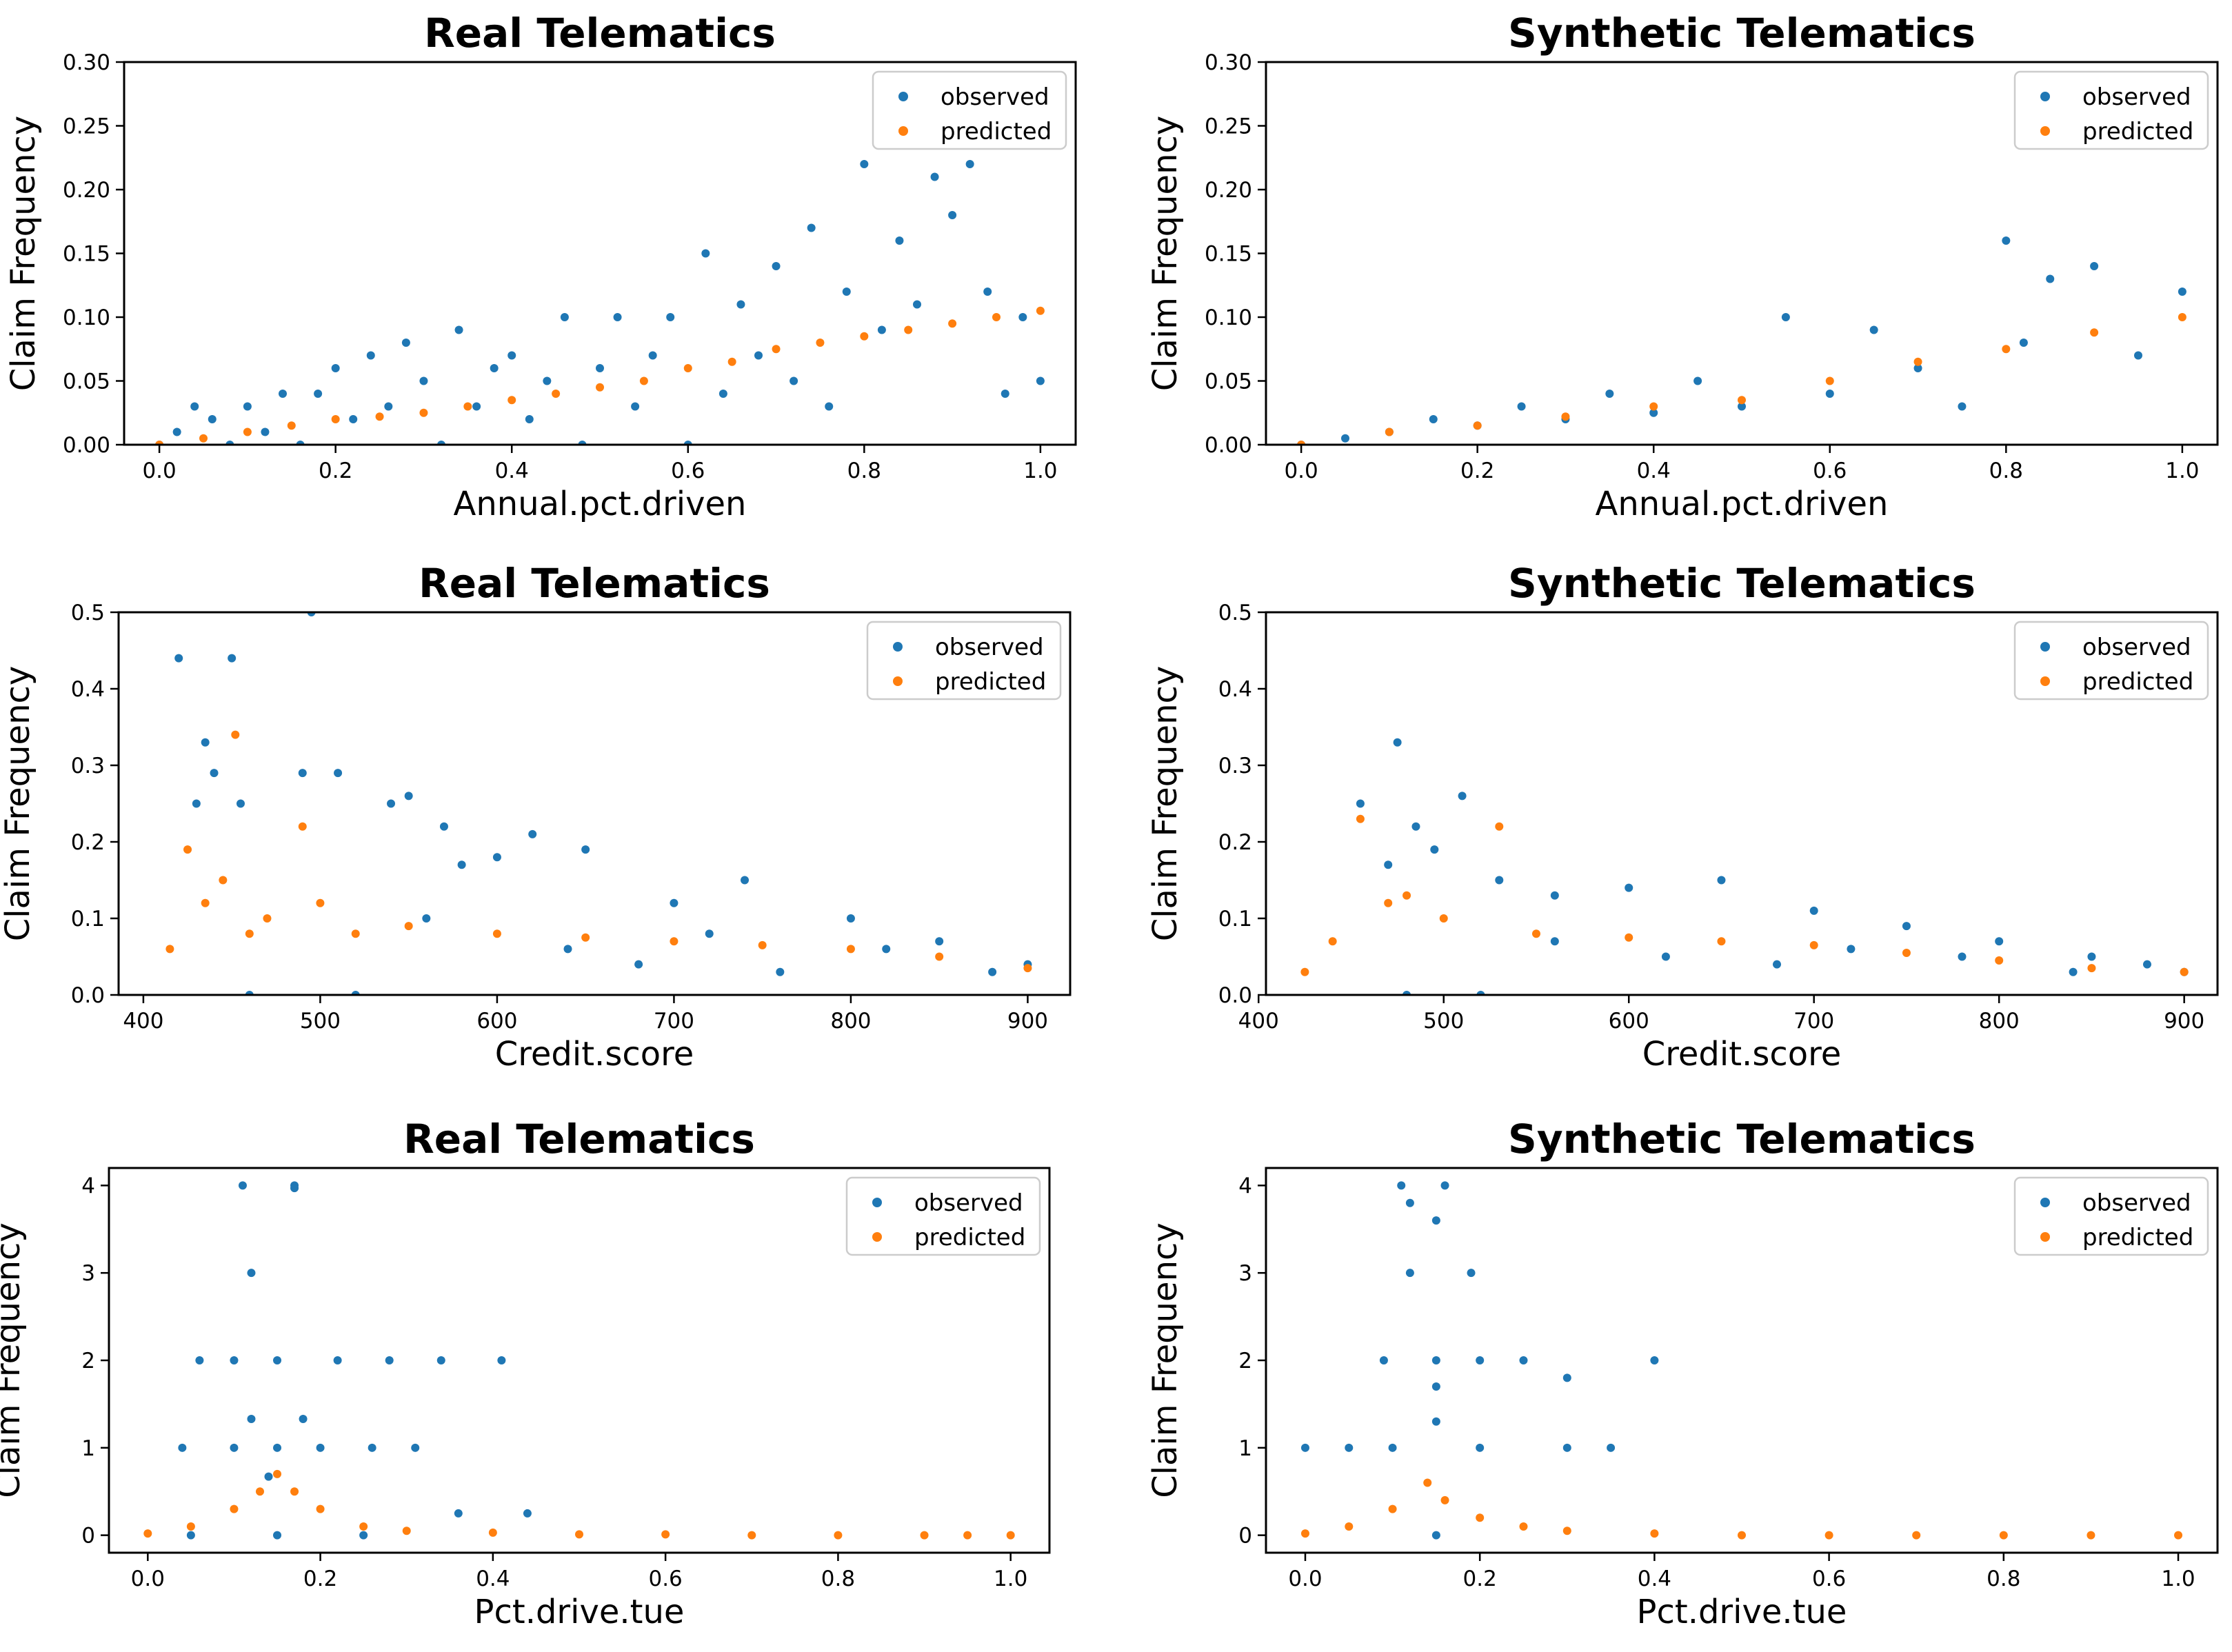 The image size is (2232, 1652). What do you see at coordinates (1235, 843) in the screenshot?
I see `y-tick-label: 0.2` at bounding box center [1235, 843].